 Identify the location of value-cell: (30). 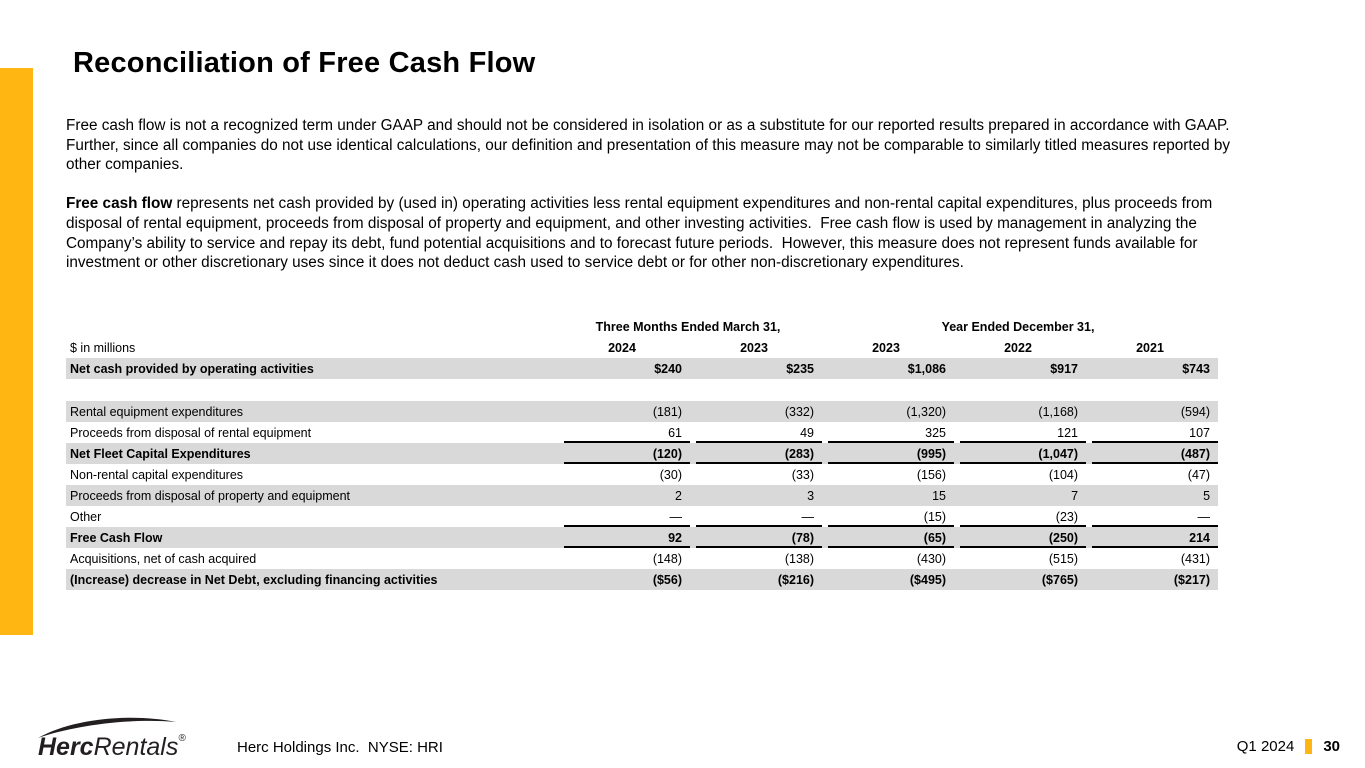
(670, 474).